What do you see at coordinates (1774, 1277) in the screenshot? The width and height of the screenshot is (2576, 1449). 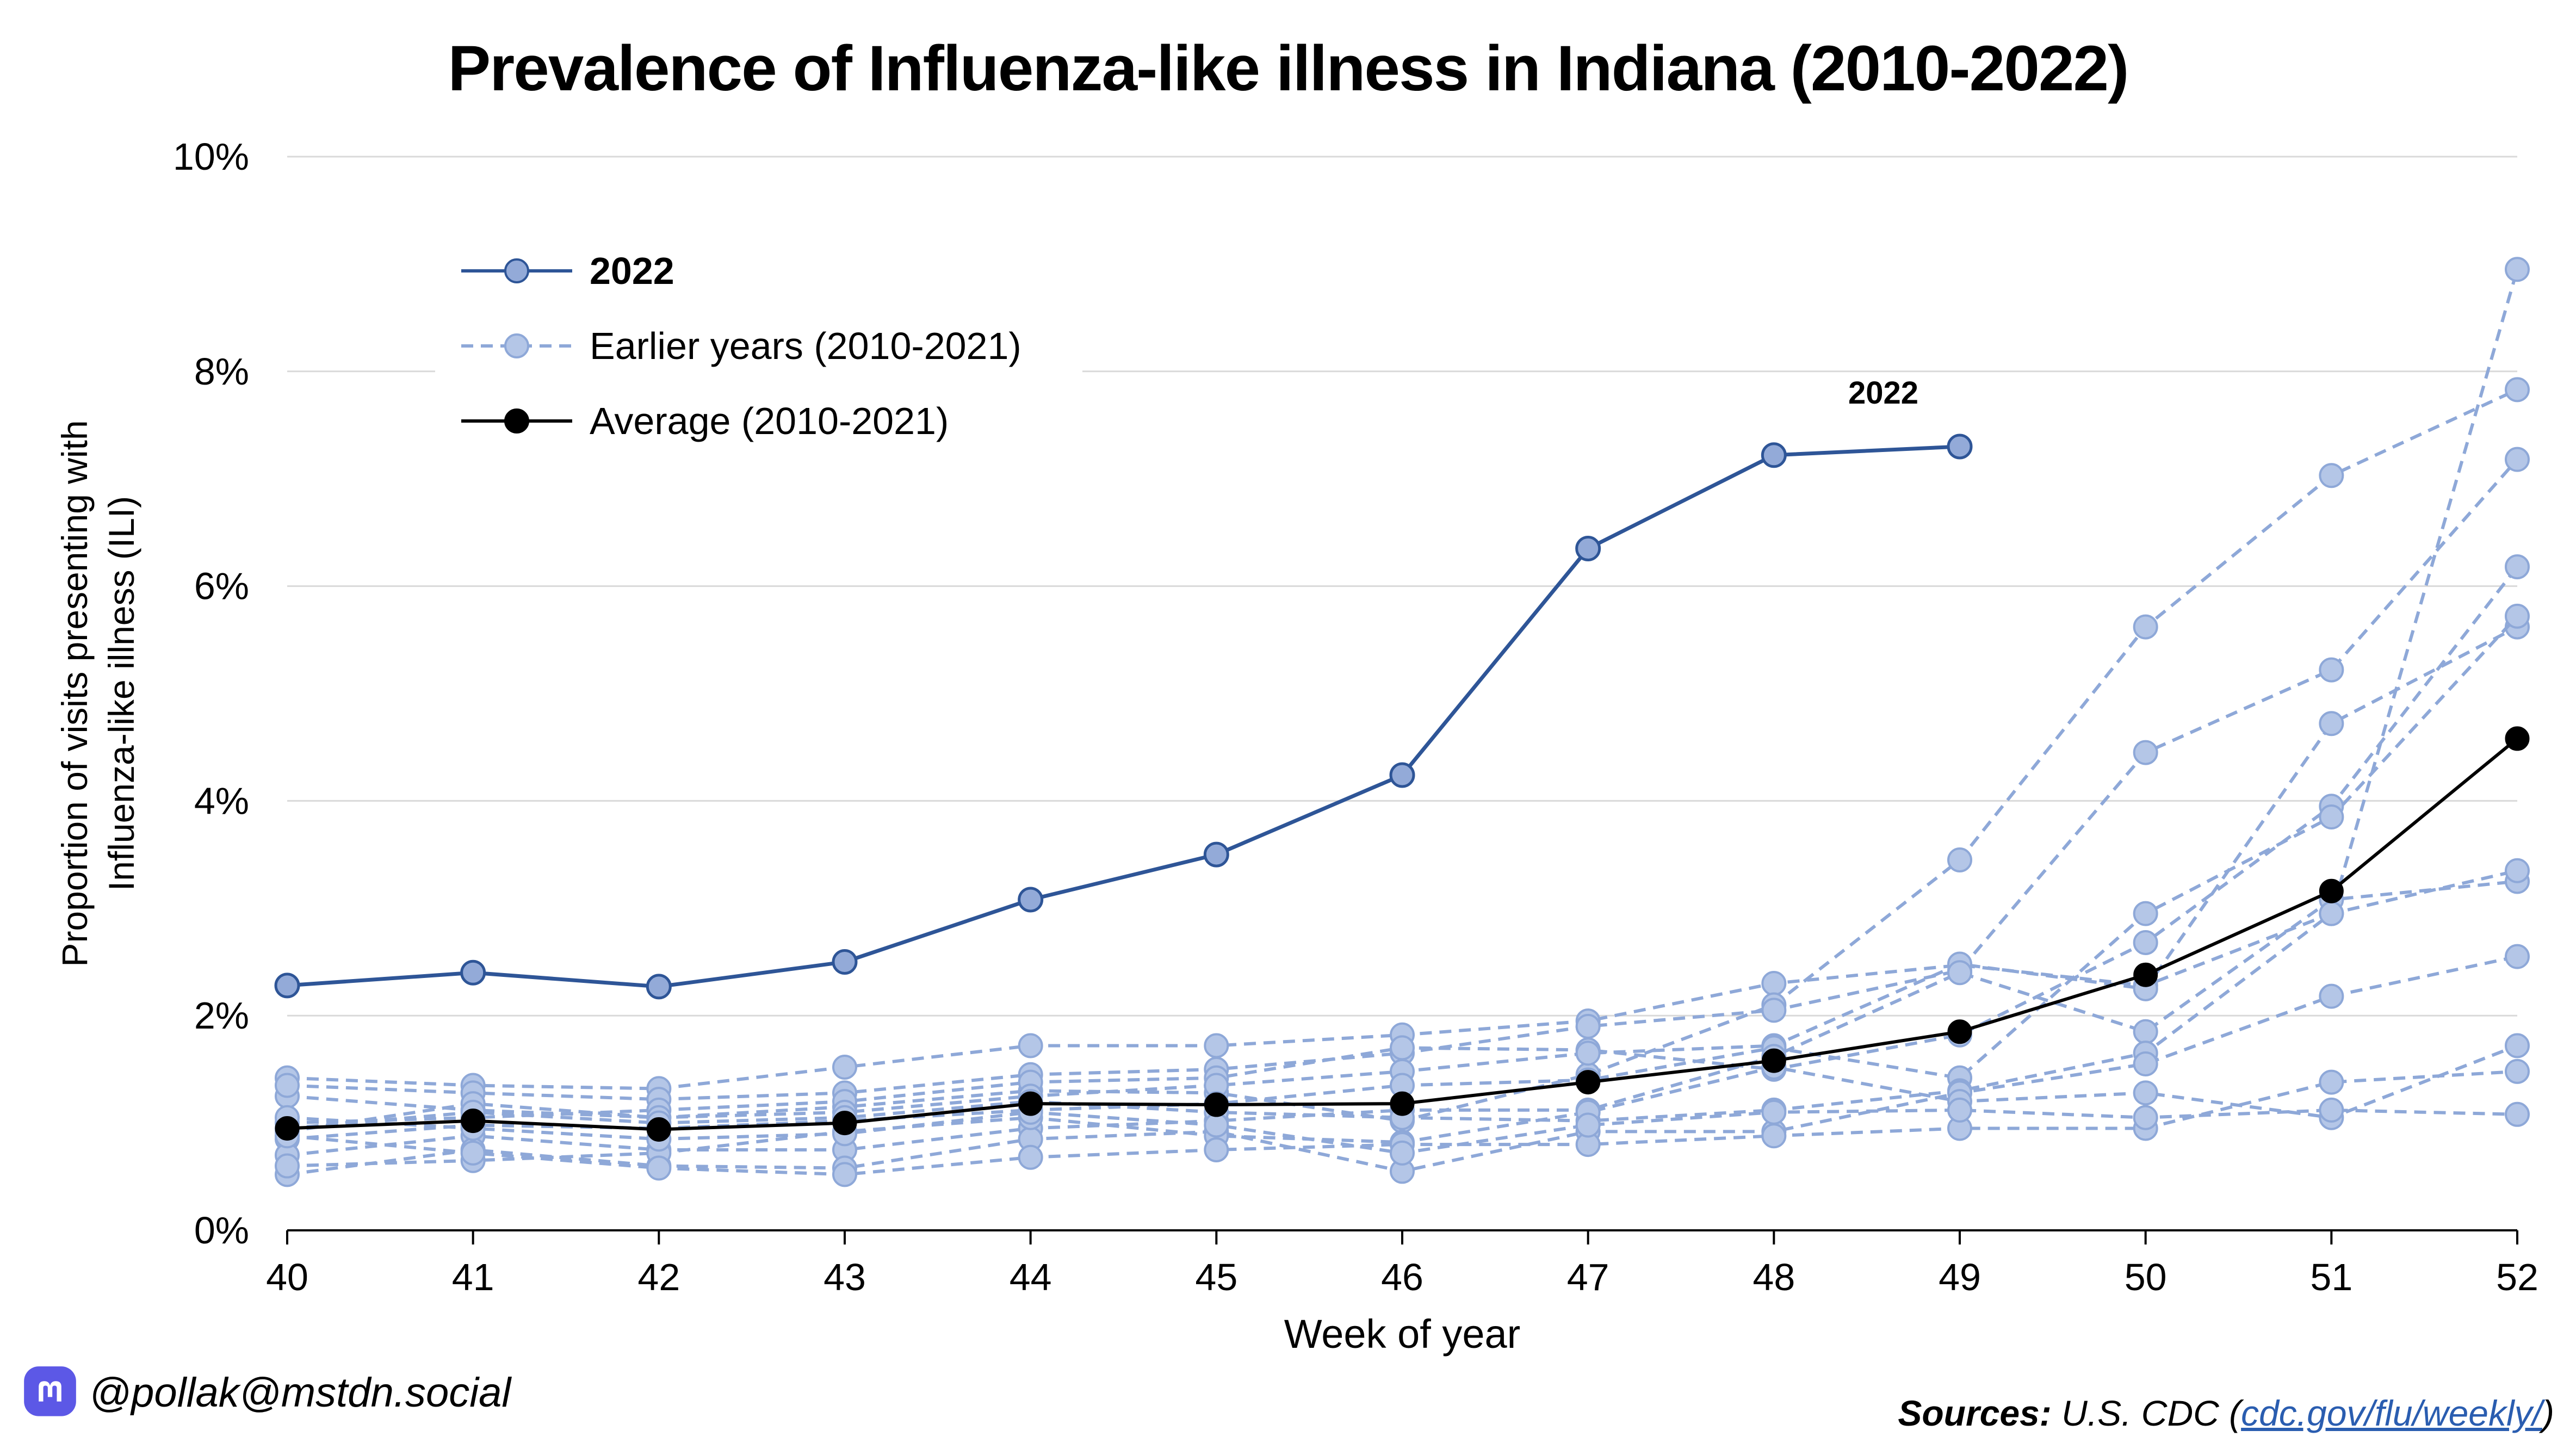 I see `x-tick-label: 48` at bounding box center [1774, 1277].